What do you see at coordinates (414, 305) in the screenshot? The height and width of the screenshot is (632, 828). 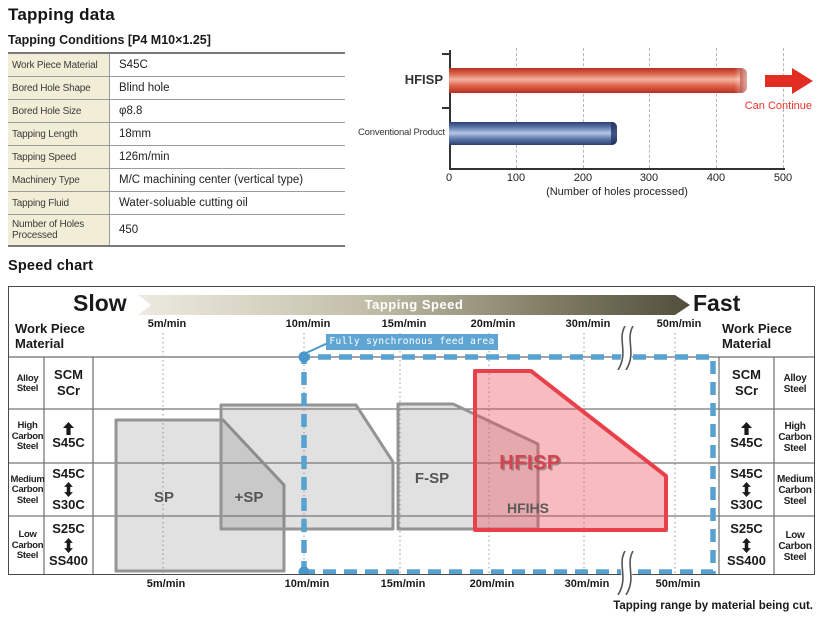 I see `tapping-speed-band: Tapping Speed` at bounding box center [414, 305].